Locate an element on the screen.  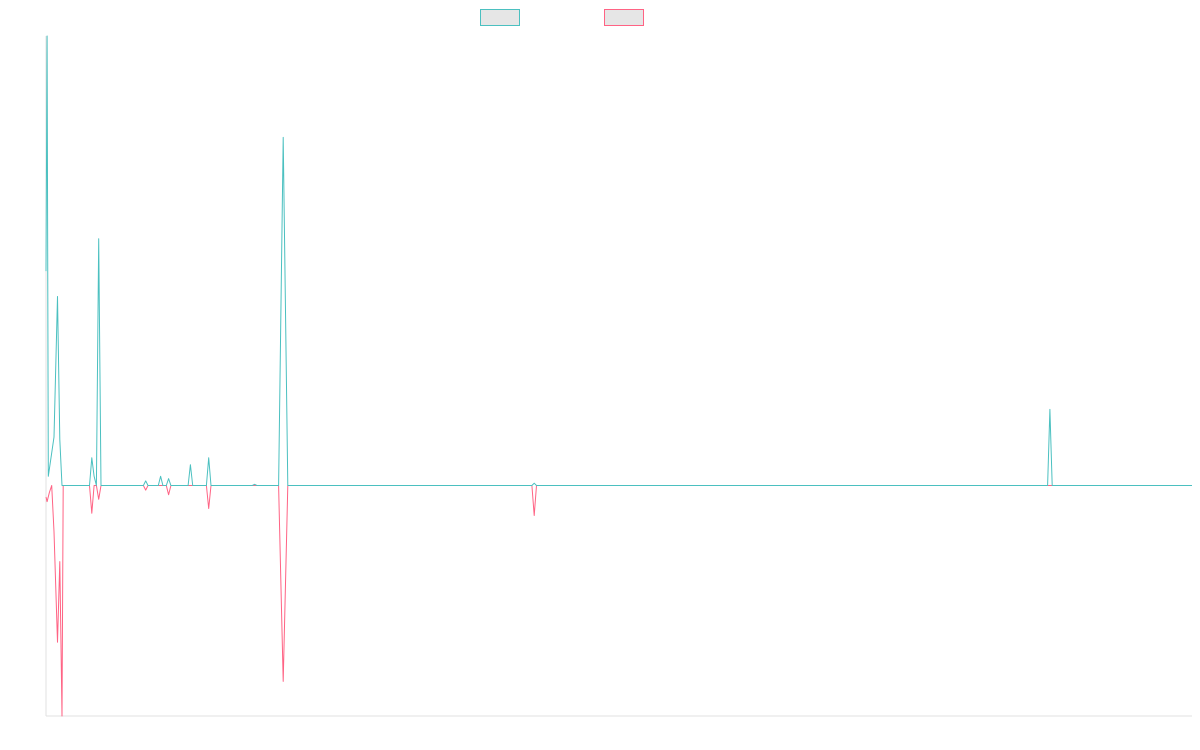
legend-item-series-b is located at coordinates (624, 17).